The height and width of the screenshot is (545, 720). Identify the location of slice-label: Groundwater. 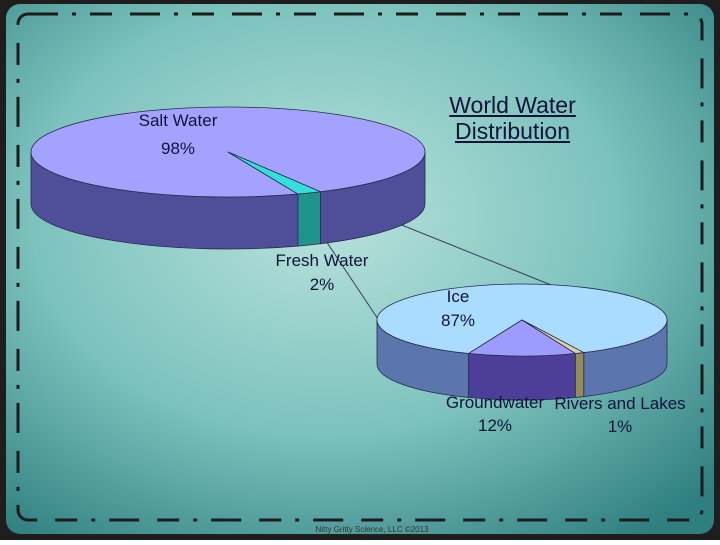
(495, 402).